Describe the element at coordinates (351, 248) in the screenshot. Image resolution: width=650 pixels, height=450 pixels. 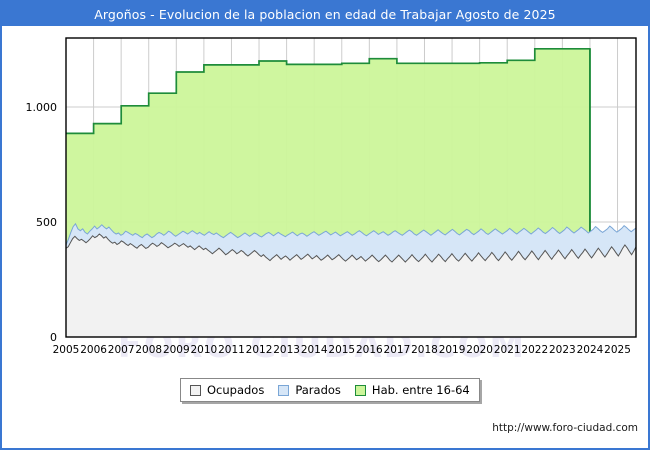
I see `line-ocupados` at that location.